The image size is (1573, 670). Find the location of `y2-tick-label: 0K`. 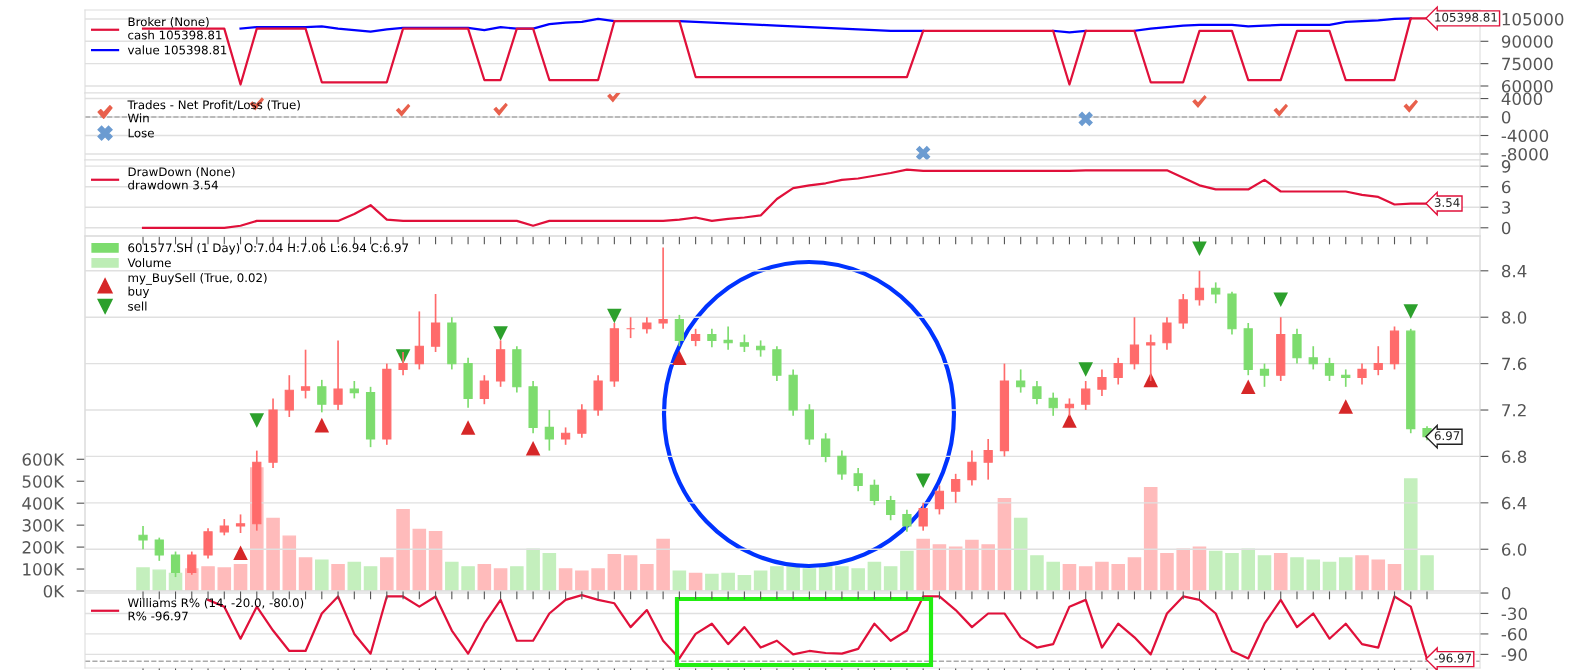

y2-tick-label: 0K is located at coordinates (54, 591).